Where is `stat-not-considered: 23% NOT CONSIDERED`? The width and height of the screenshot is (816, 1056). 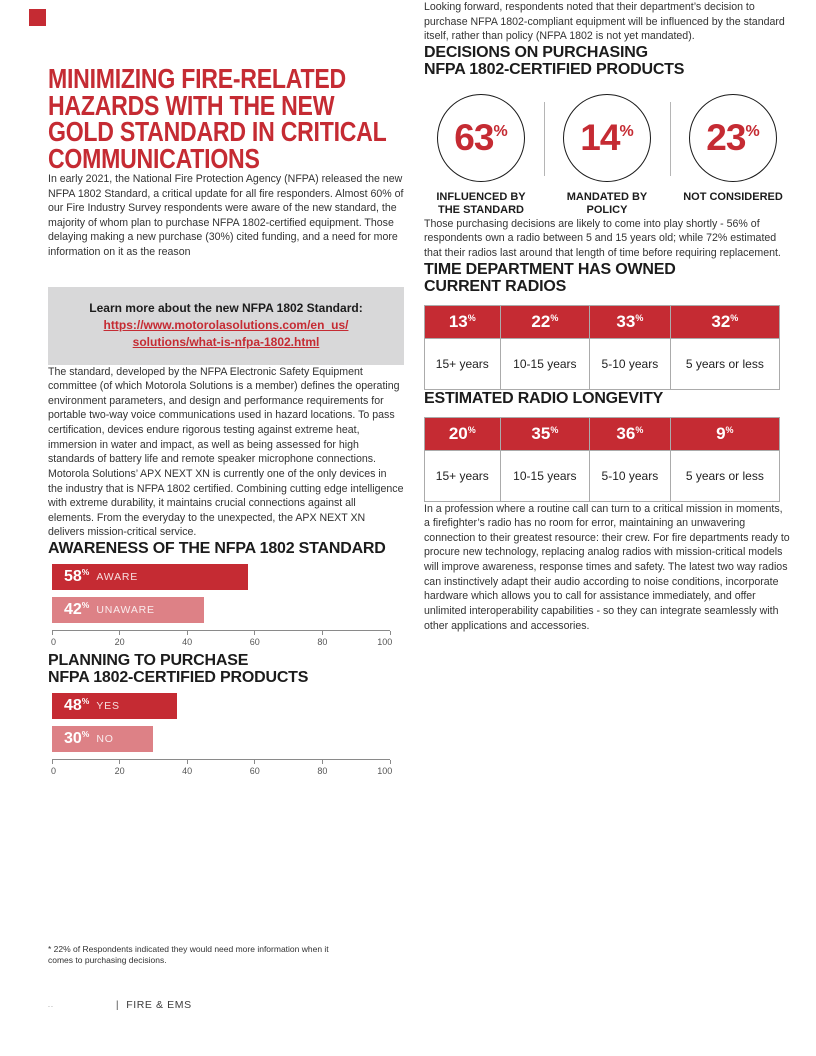
stat-not-considered: 23% NOT CONSIDERED is located at coordinates (733, 148).